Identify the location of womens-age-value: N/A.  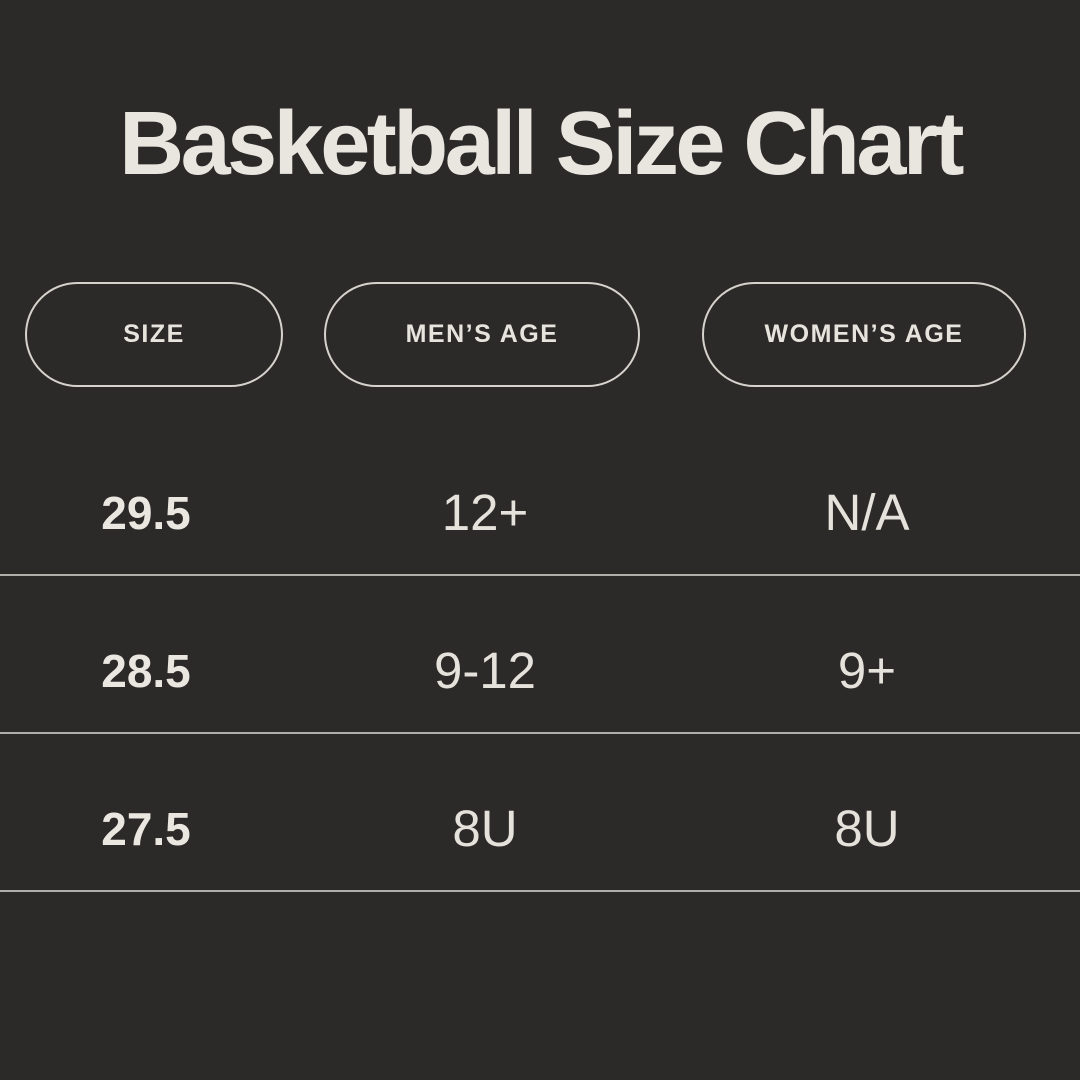
(867, 513).